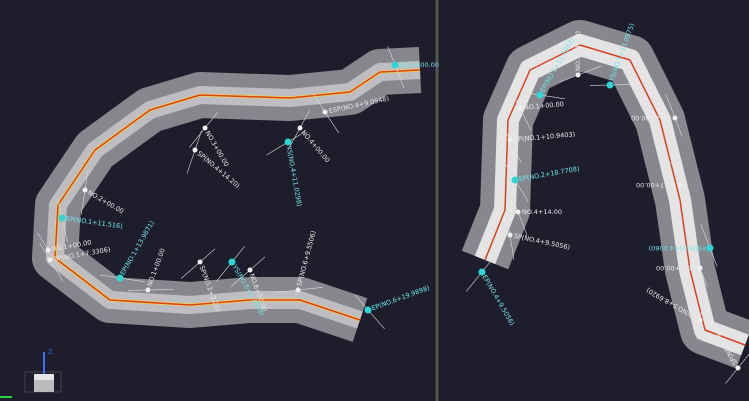 The width and height of the screenshot is (749, 401). What do you see at coordinates (656, 185) in the screenshot?
I see `station-label: NO.7+00.00` at bounding box center [656, 185].